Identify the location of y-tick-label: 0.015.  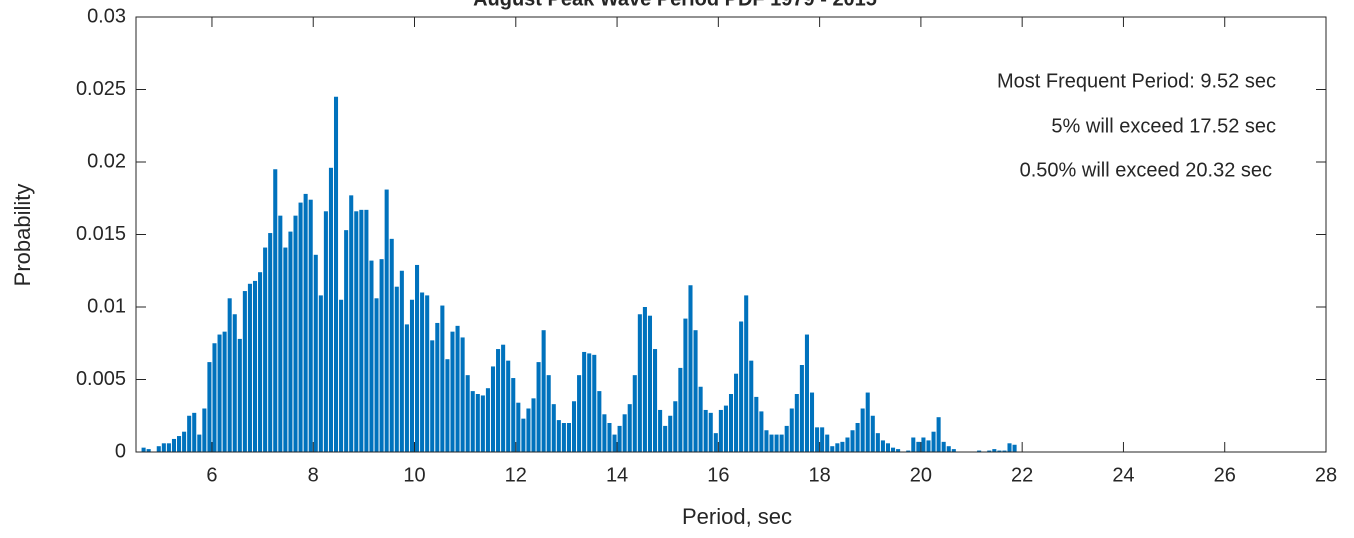
(101, 234).